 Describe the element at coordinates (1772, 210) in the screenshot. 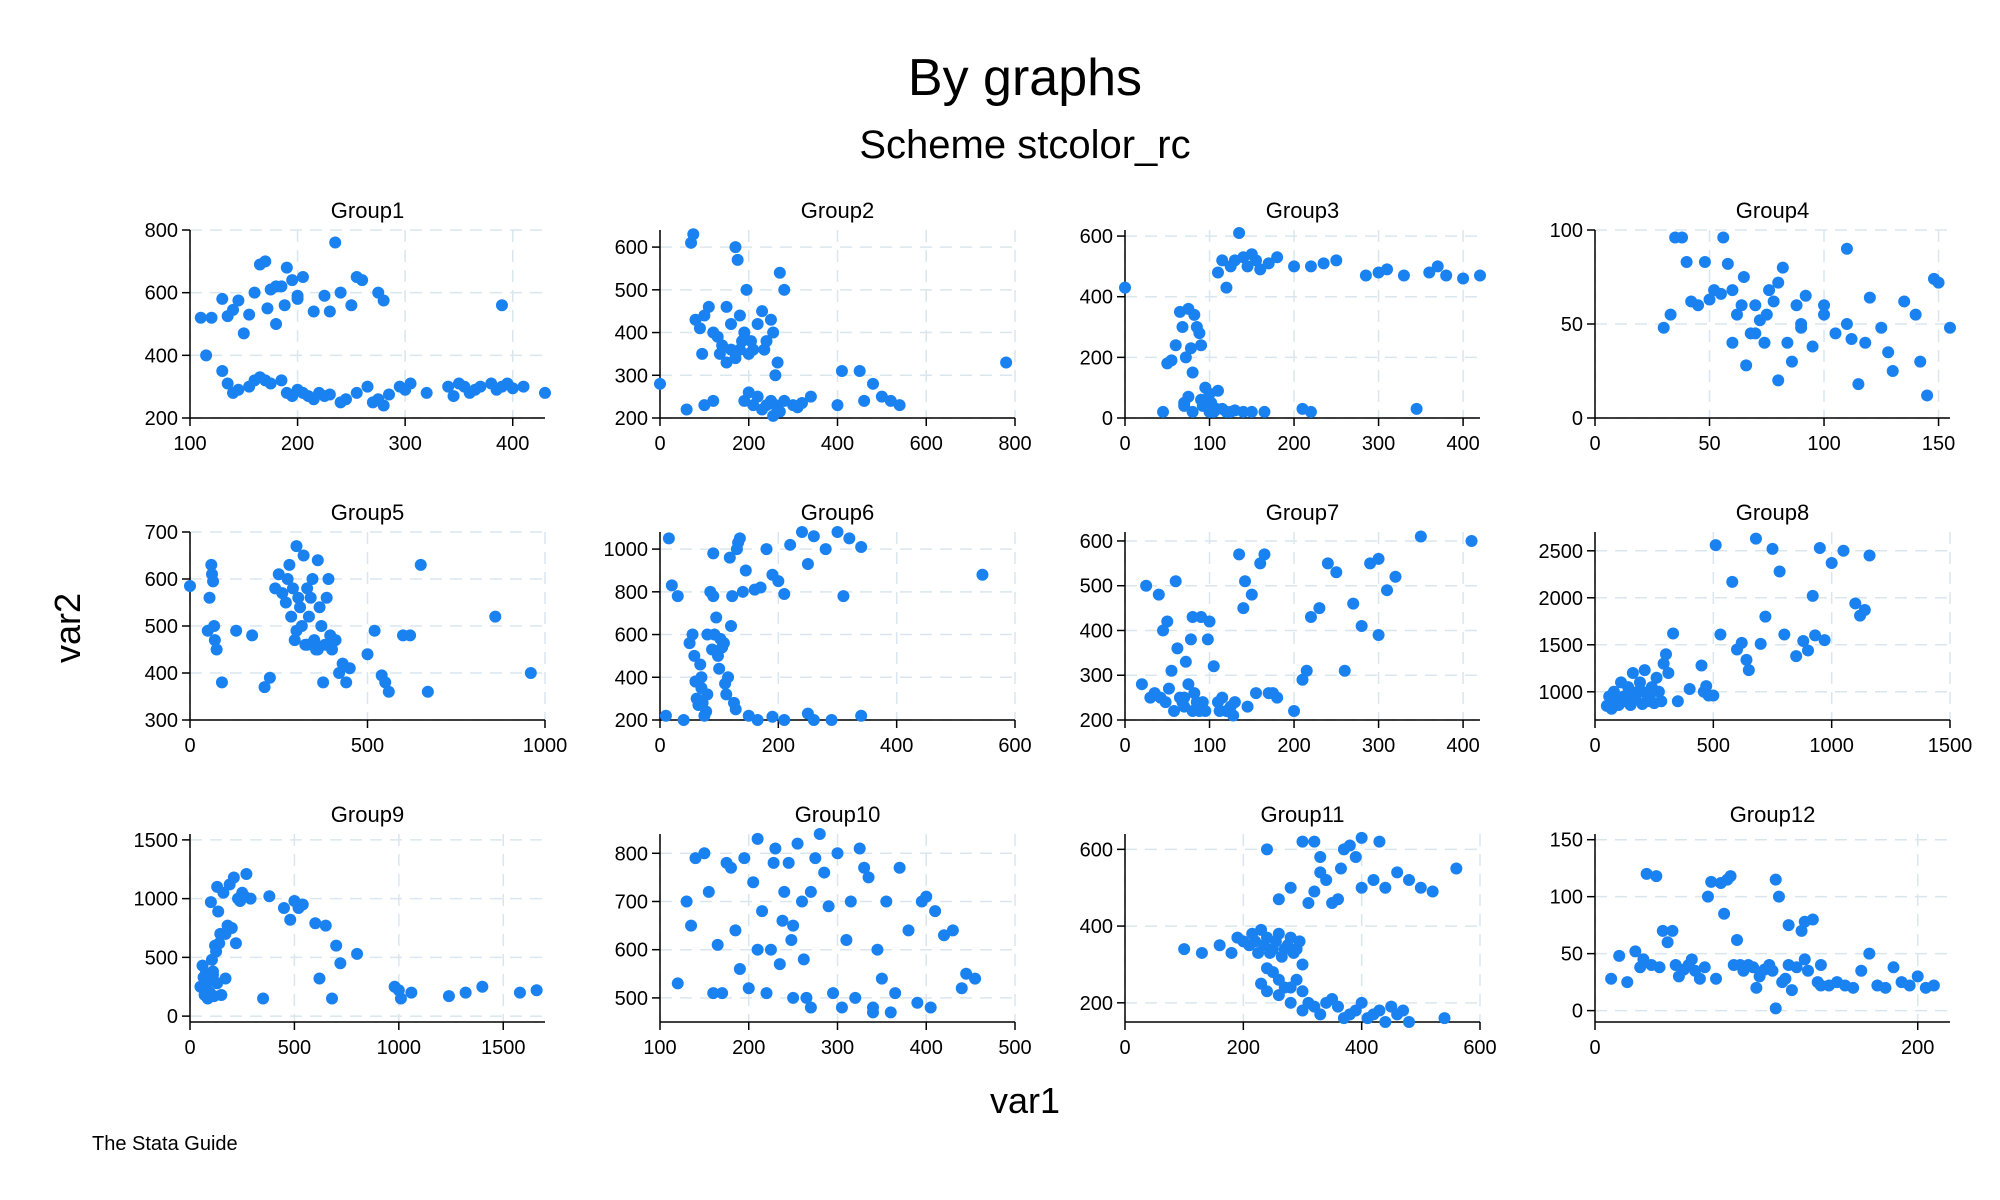

I see `panel-title: Group4` at that location.